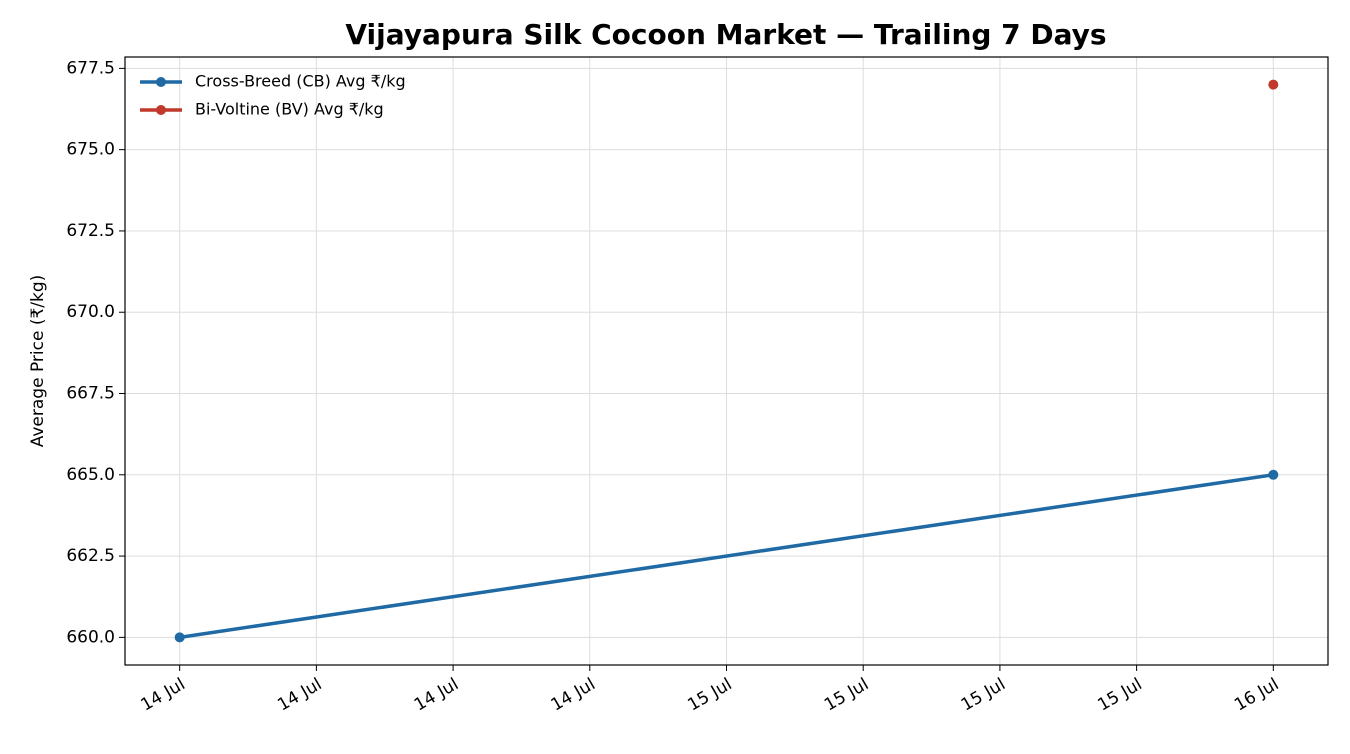 This screenshot has width=1350, height=754. Describe the element at coordinates (90, 231) in the screenshot. I see `y-tick-label: 672.5` at that location.